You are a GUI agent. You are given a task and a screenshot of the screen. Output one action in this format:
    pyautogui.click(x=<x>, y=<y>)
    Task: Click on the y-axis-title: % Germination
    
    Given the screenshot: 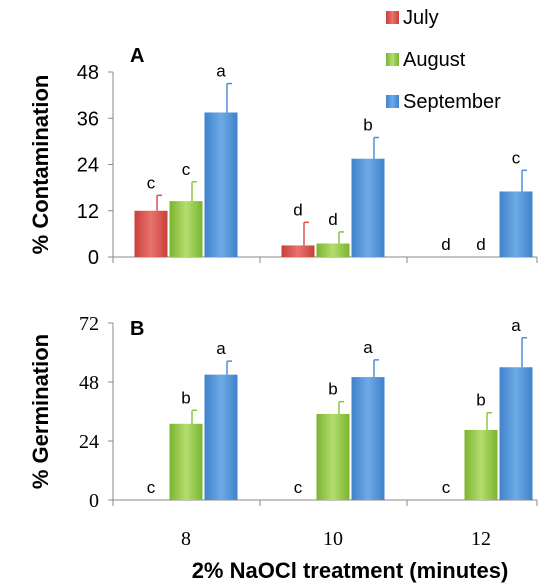 What is the action you would take?
    pyautogui.click(x=40, y=411)
    